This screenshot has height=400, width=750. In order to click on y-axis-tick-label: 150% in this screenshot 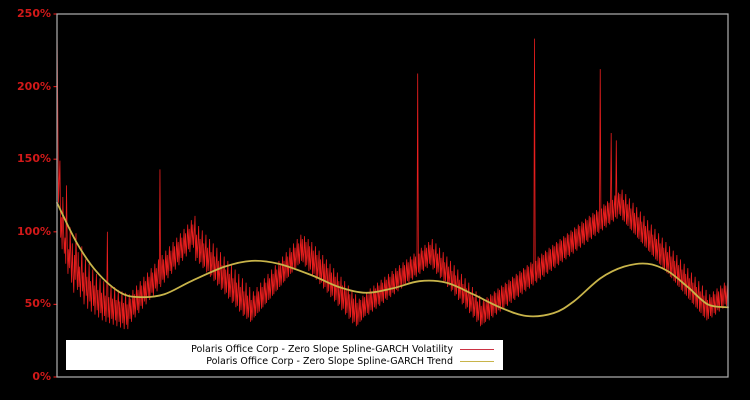, I will do `click(34, 159)`.